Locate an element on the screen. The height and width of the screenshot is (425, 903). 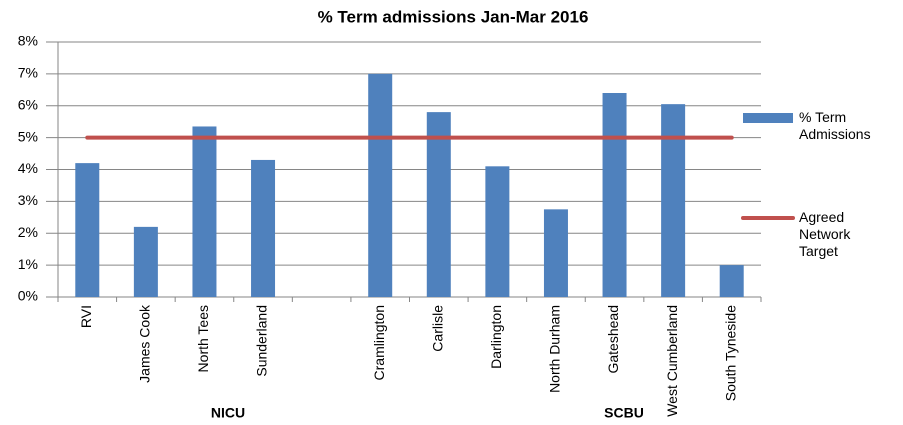
y-tick-label: 8% is located at coordinates (28, 41).